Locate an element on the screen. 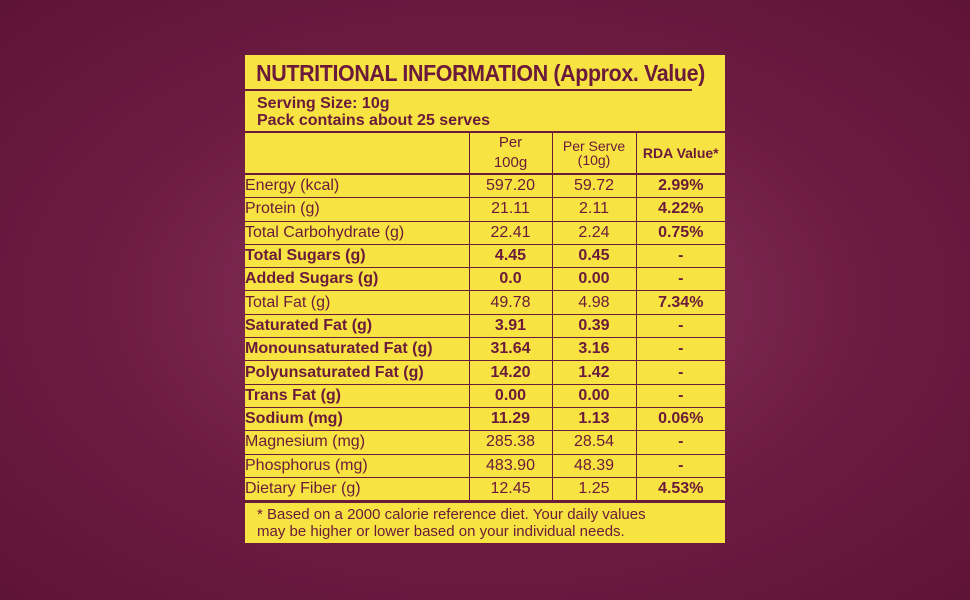 Image resolution: width=970 pixels, height=600 pixels. header-per-100g-line1: Per is located at coordinates (510, 142).